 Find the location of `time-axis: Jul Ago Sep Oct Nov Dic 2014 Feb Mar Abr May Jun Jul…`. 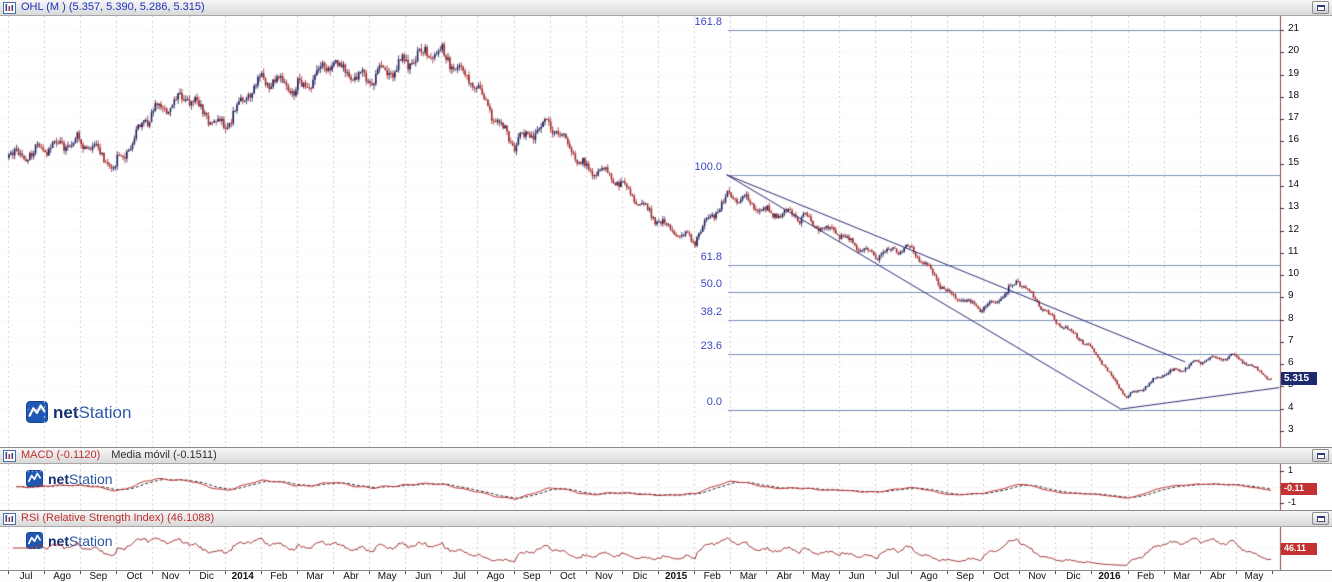

time-axis: Jul Ago Sep Oct Nov Dic 2014 Feb Mar Abr May Jun Jul… is located at coordinates (666, 576).